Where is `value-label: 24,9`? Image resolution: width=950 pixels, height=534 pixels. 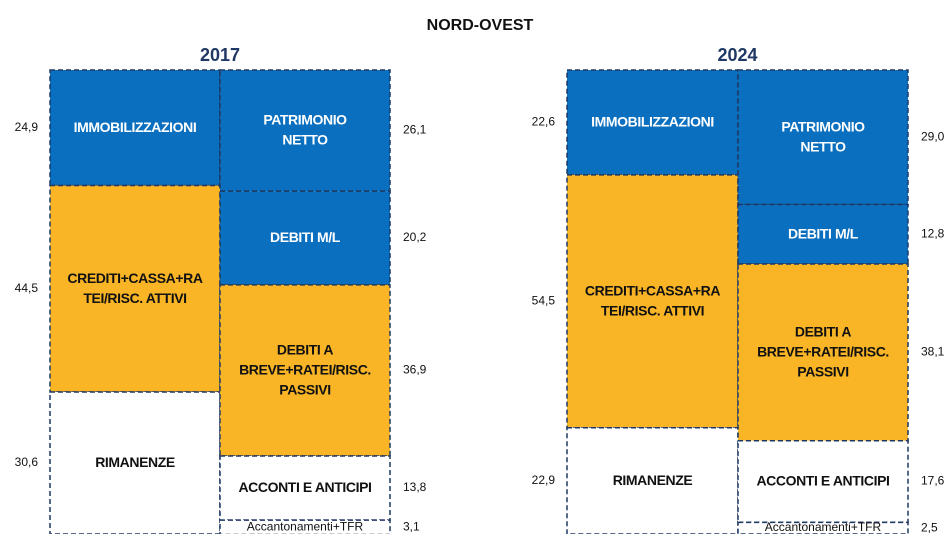 value-label: 24,9 is located at coordinates (27, 127).